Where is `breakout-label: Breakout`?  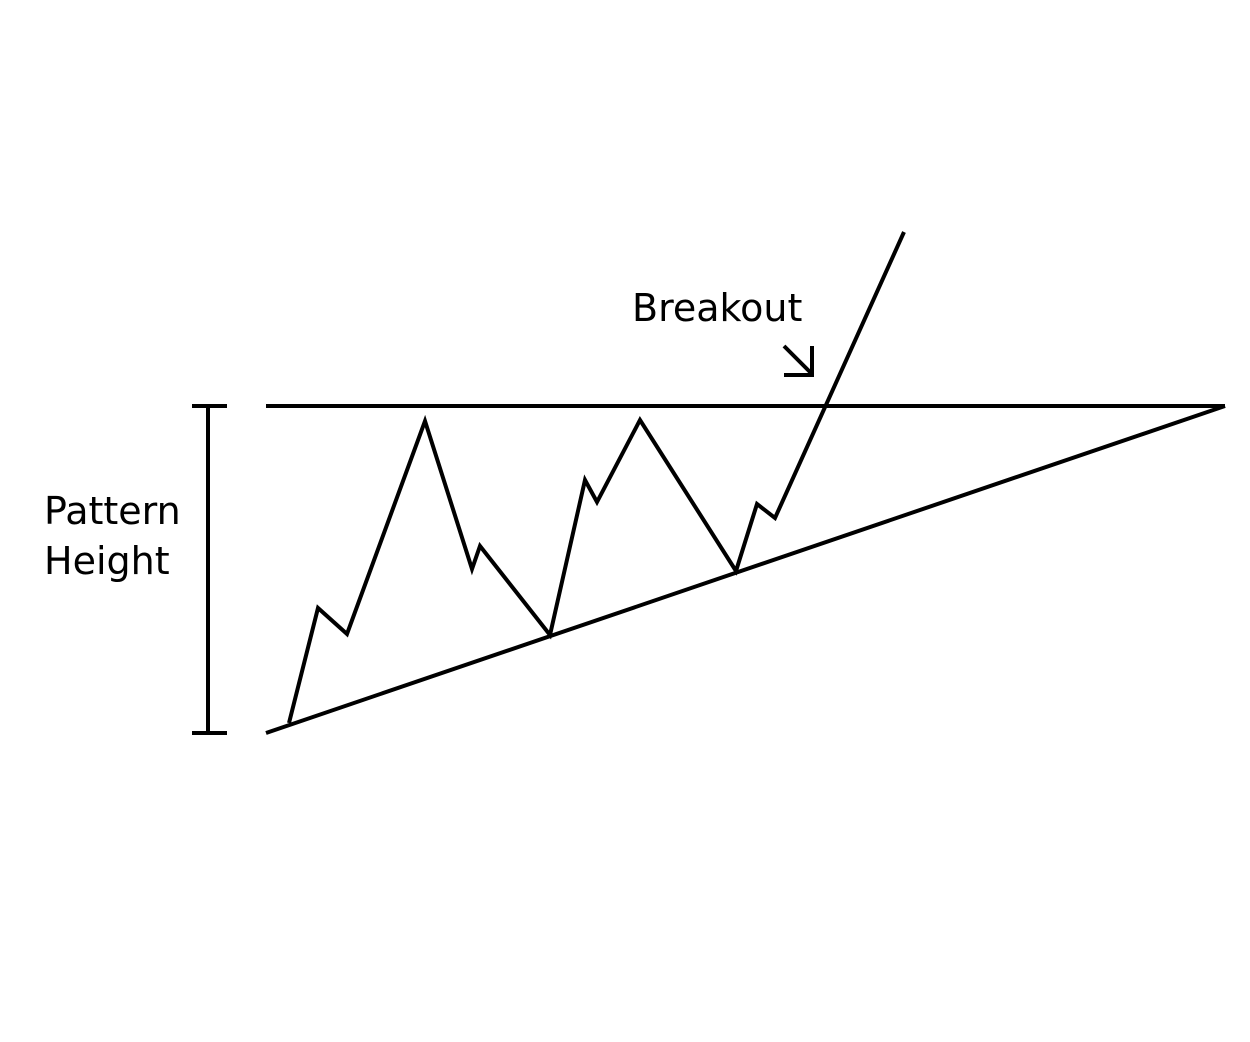
breakout-label: Breakout is located at coordinates (717, 308).